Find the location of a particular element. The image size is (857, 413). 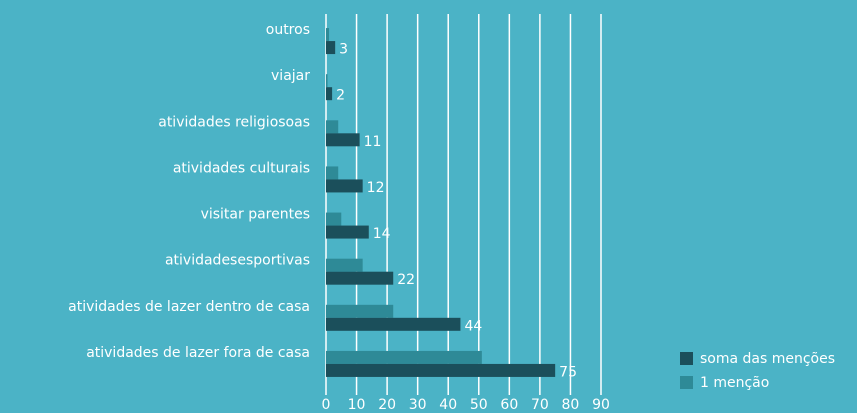

value-label: 11 is located at coordinates (373, 142).